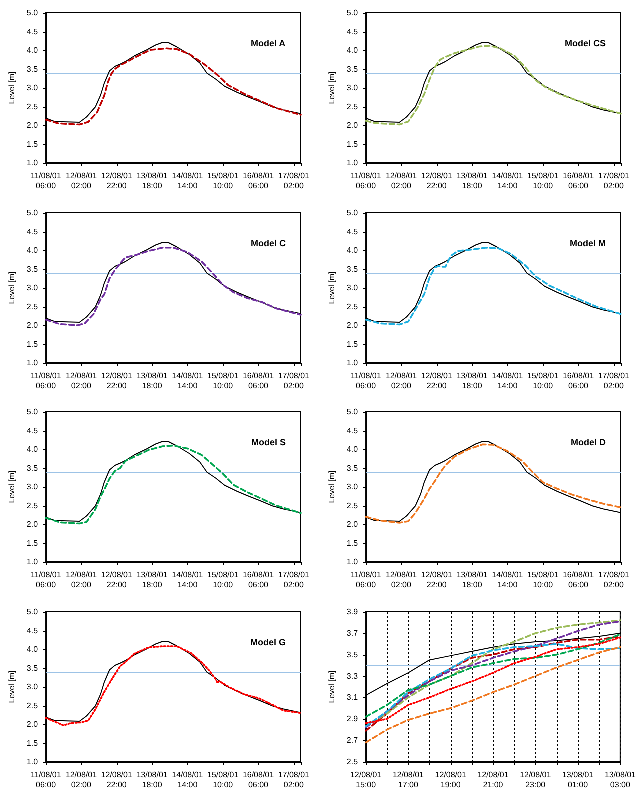  What do you see at coordinates (269, 443) in the screenshot?
I see `text: Model S` at bounding box center [269, 443].